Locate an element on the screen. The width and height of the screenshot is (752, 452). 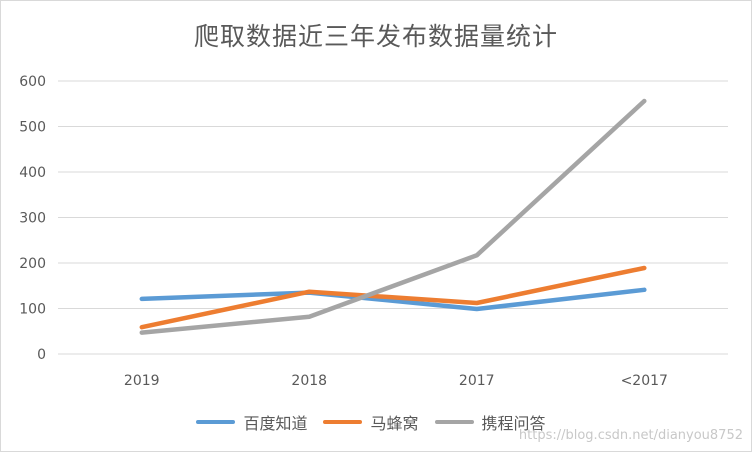
legend-item-1: 马蜂窝 is located at coordinates (371, 422).